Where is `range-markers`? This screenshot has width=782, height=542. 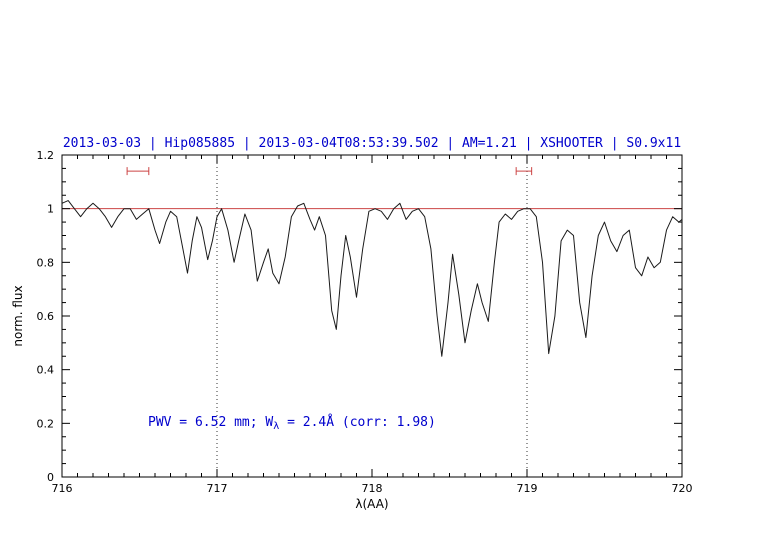 range-markers is located at coordinates (329, 171).